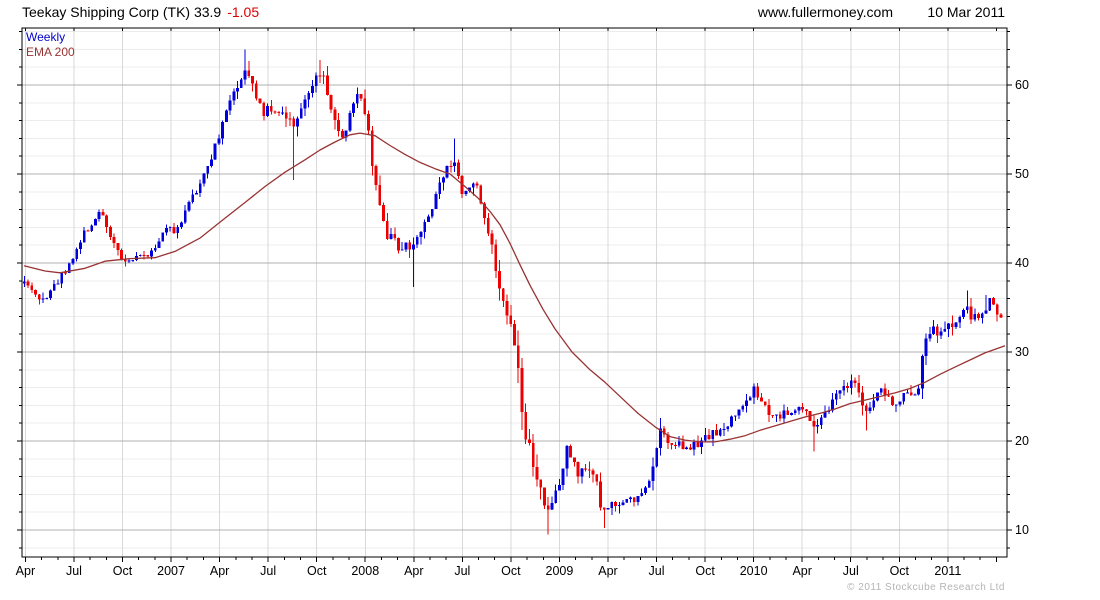 The width and height of the screenshot is (1100, 600). I want to click on svg-text: 20, so click(1022, 441).